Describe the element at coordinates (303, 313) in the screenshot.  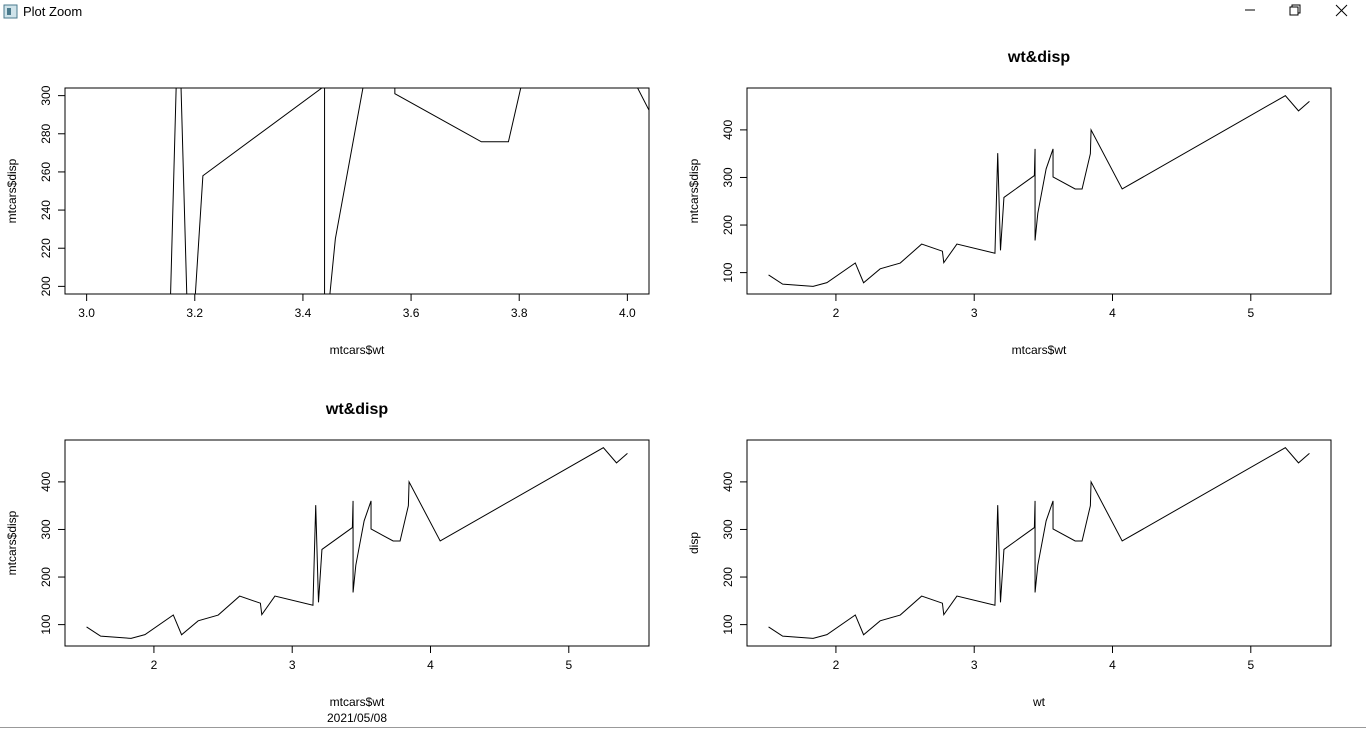
I see `x-tick-label: 3.4` at that location.